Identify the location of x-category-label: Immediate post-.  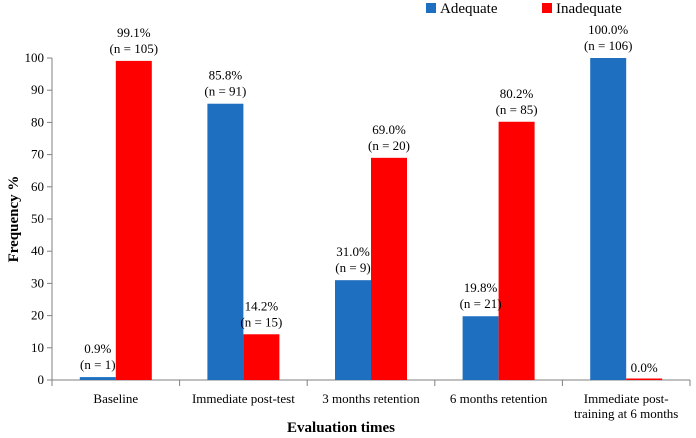
(626, 398).